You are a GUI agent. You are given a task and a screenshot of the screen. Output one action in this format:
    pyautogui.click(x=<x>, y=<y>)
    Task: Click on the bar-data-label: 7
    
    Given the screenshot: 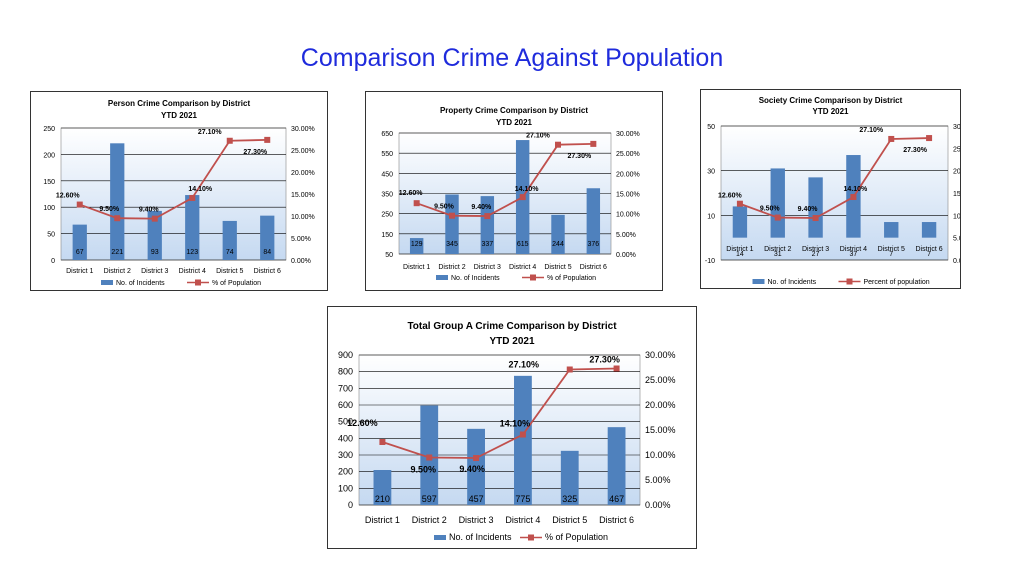 What is the action you would take?
    pyautogui.click(x=929, y=254)
    